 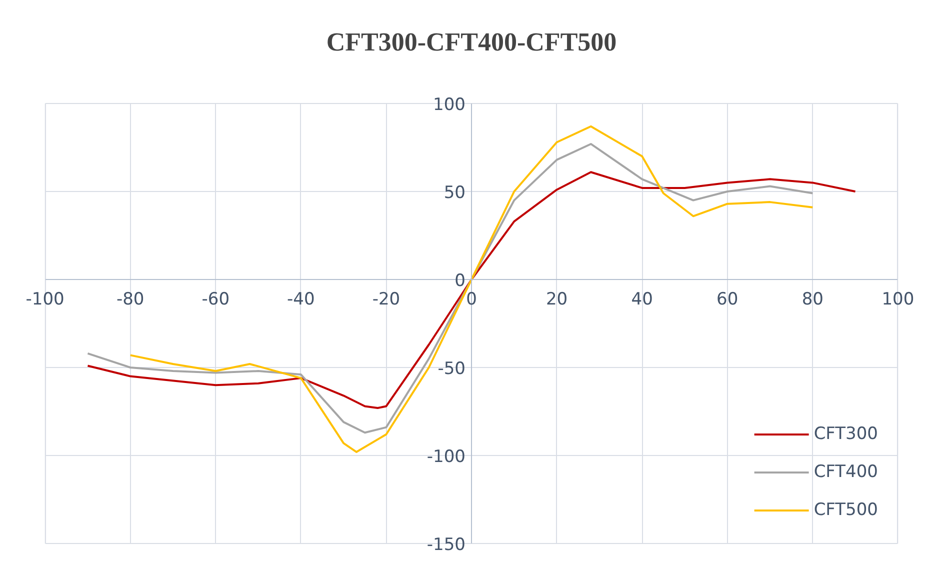 What do you see at coordinates (449, 105) in the screenshot?
I see `y-tick-label: 100` at bounding box center [449, 105].